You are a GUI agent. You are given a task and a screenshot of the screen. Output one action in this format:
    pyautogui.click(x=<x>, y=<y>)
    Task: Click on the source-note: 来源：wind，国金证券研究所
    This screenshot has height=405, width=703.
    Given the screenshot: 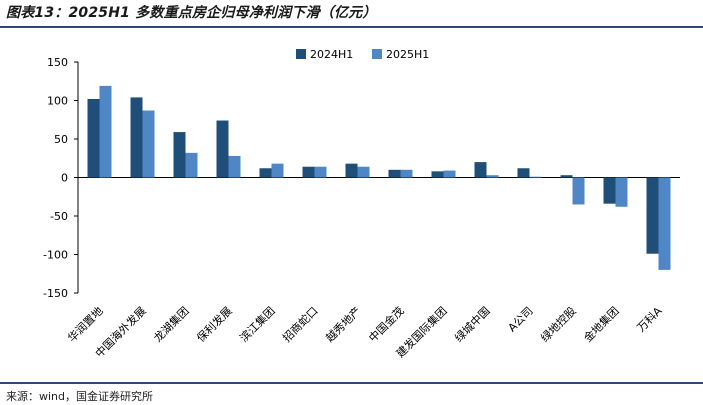 What is the action you would take?
    pyautogui.click(x=80, y=396)
    